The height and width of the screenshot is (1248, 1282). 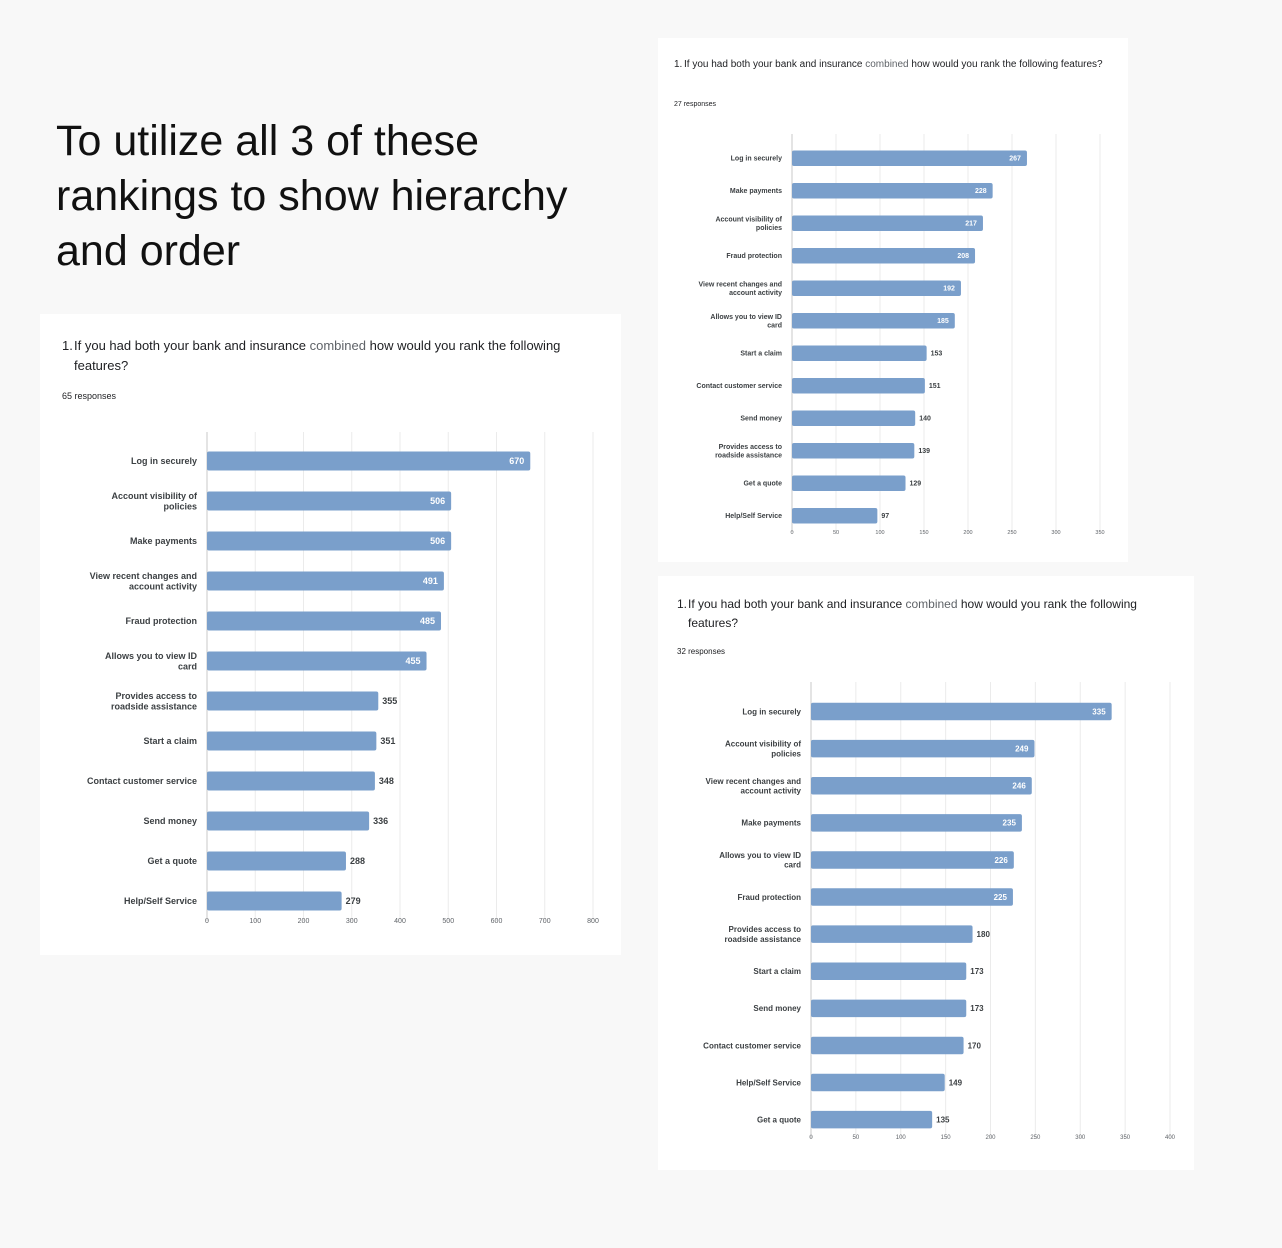 I want to click on response-count: 32 responses, so click(x=701, y=651).